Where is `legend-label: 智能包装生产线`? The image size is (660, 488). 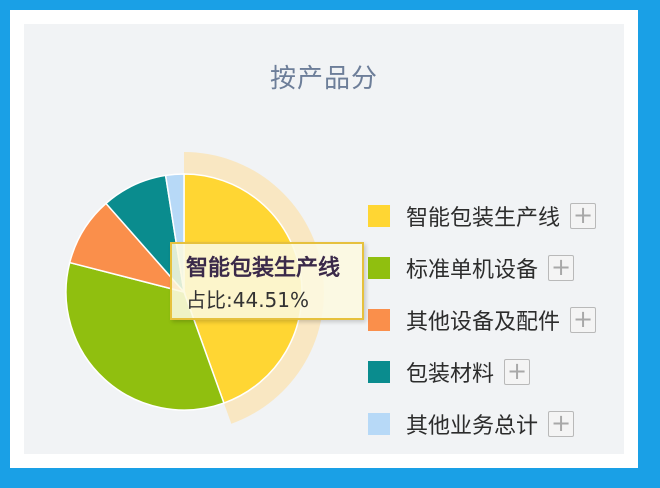
legend-label: 智能包装生产线 is located at coordinates (483, 218).